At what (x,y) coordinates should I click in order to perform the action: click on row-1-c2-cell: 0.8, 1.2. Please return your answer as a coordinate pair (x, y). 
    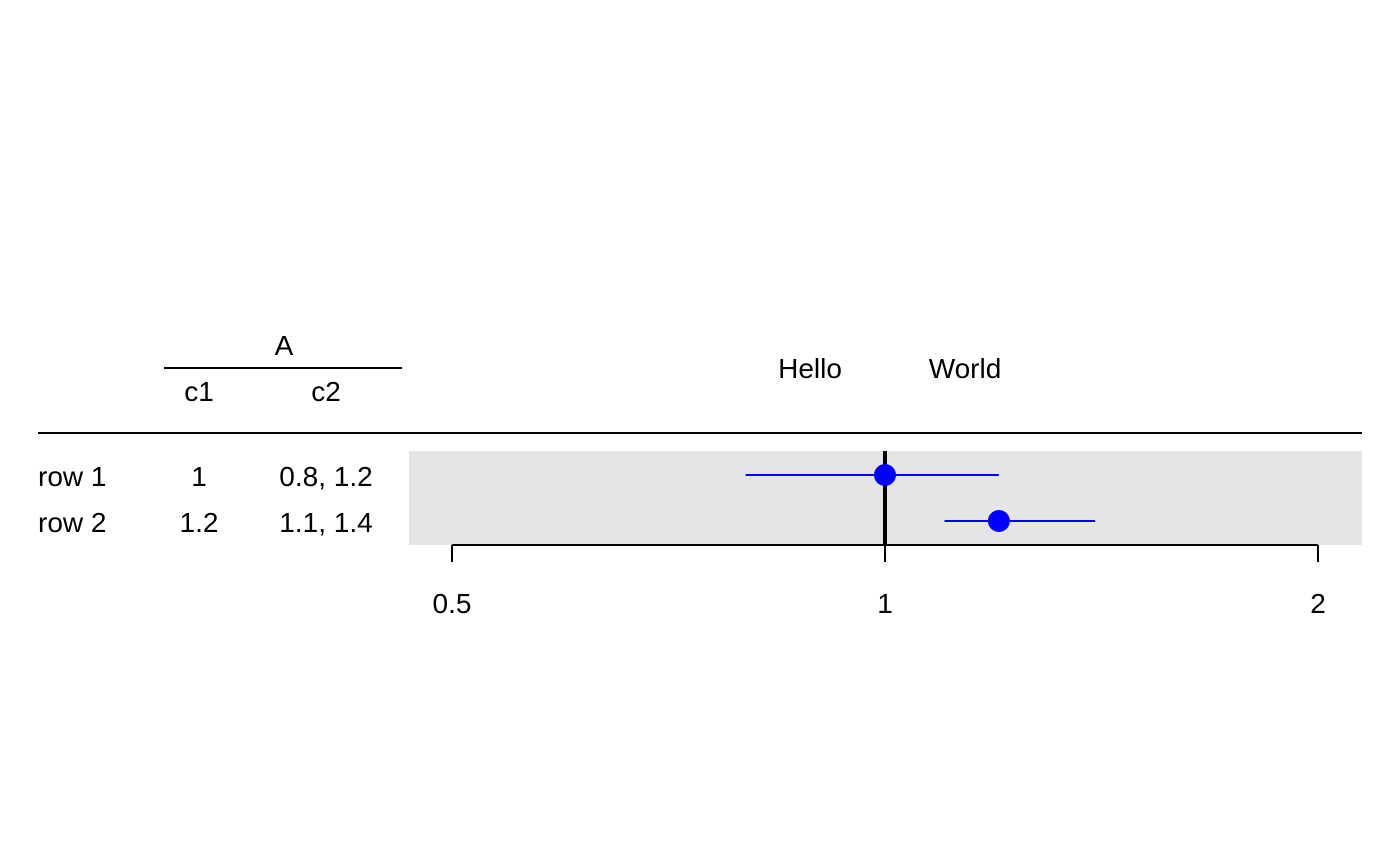
    Looking at the image, I should click on (325, 476).